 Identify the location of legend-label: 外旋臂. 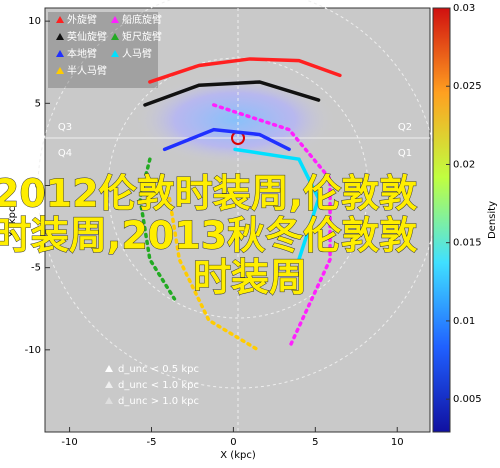
(82, 19).